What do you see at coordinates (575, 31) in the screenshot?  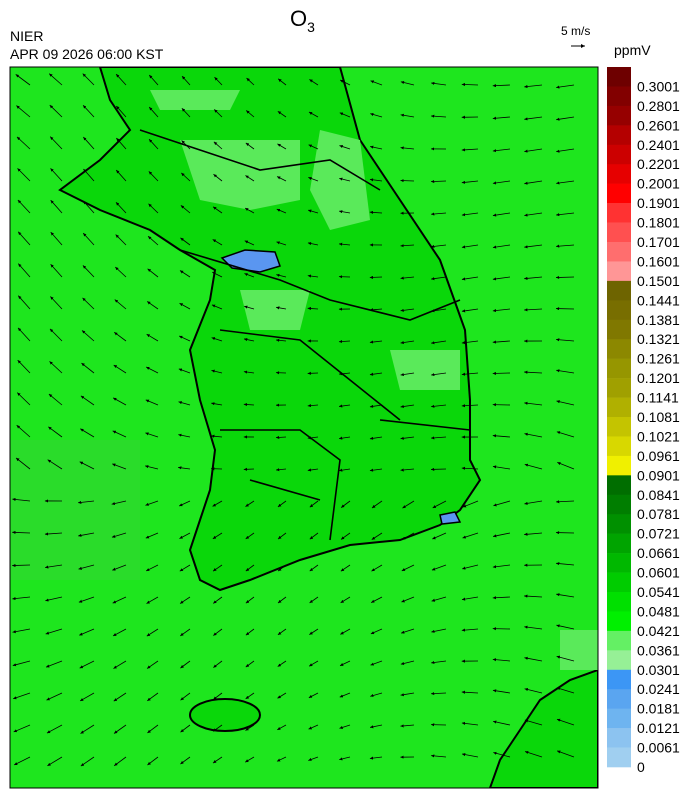 I see `wind-scale-label: 5 m/s` at bounding box center [575, 31].